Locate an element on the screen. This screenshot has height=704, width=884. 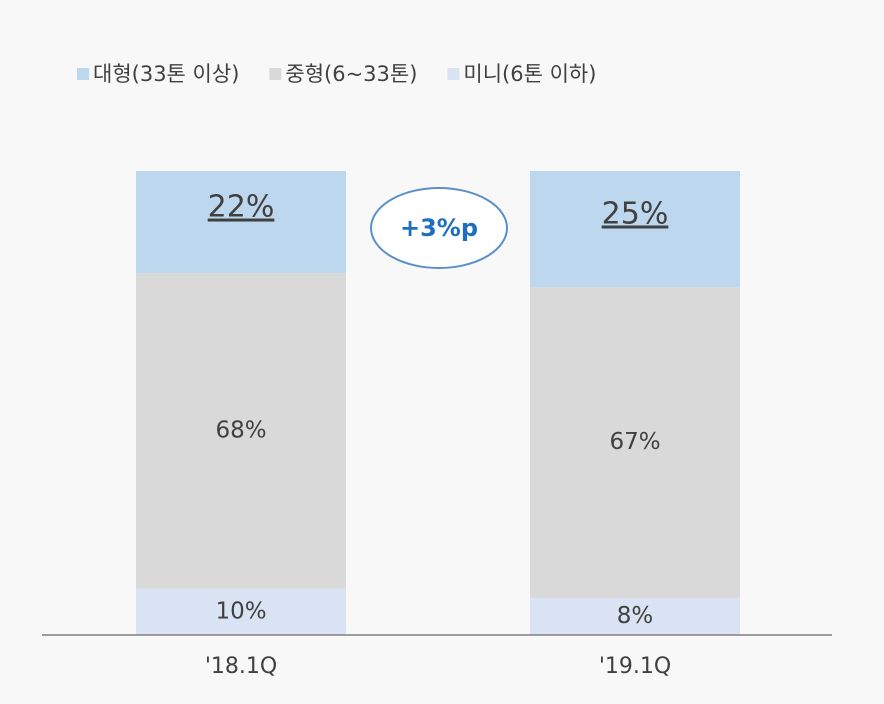
legend-label: 대형(33톤 이상) is located at coordinates (166, 74).